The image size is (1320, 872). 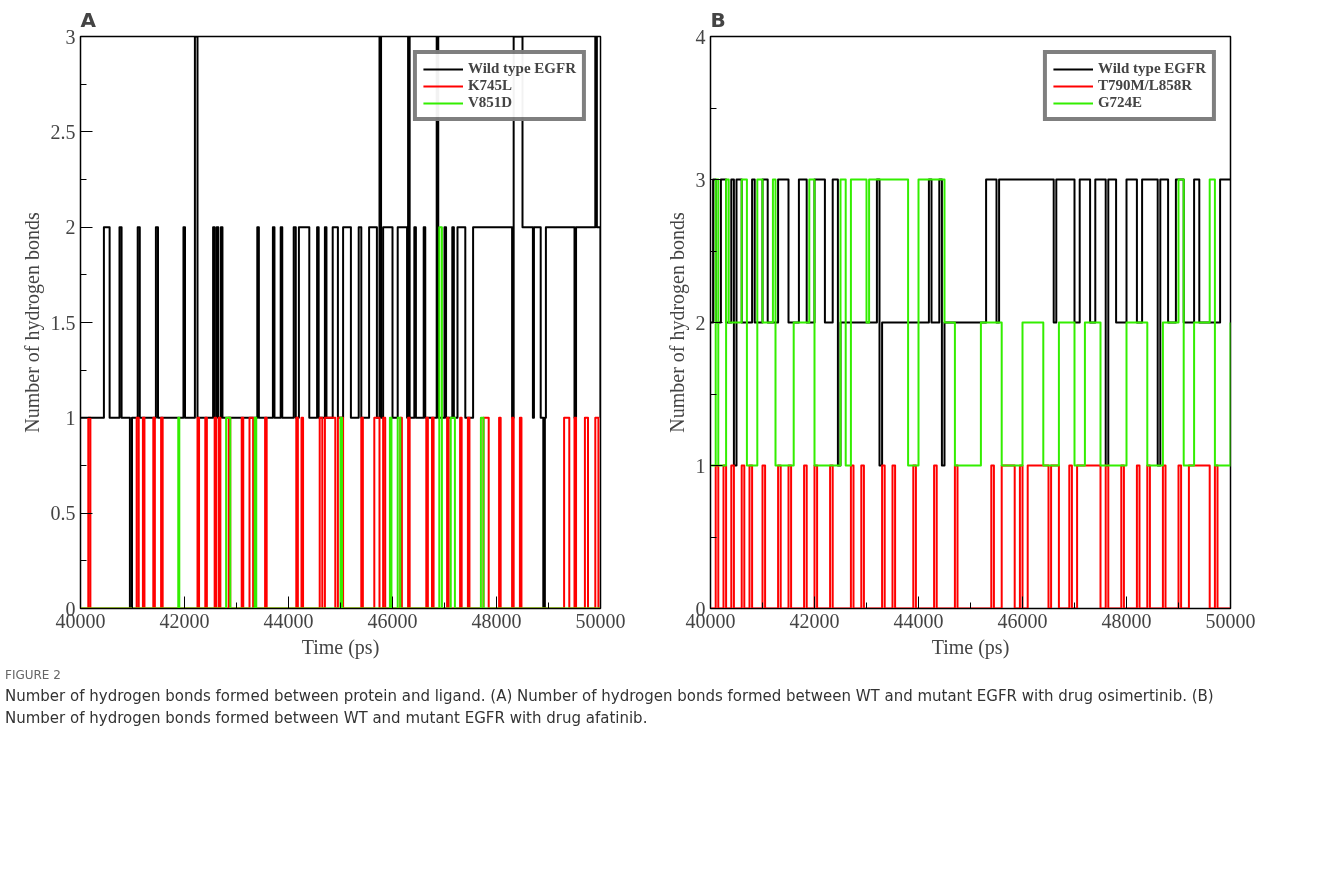 I want to click on y-tick-label: 1.5, so click(x=63, y=322).